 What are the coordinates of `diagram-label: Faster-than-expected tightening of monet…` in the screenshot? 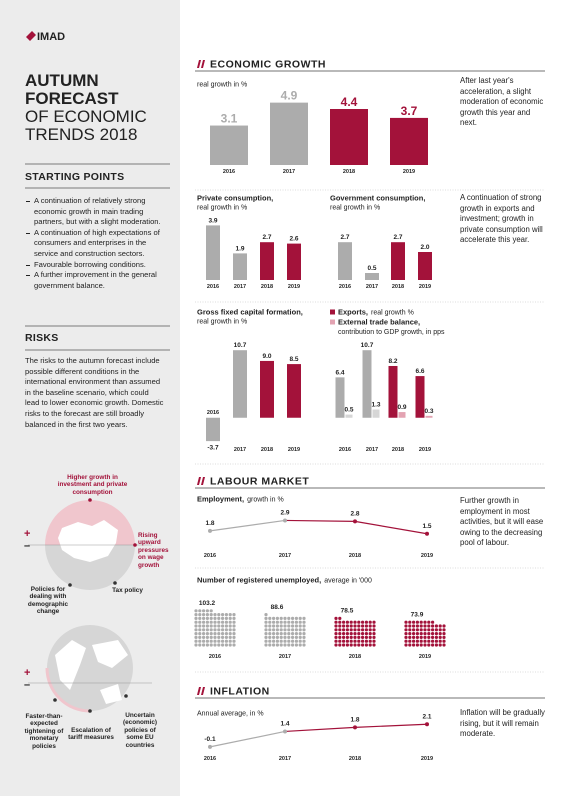 It's located at (44, 731).